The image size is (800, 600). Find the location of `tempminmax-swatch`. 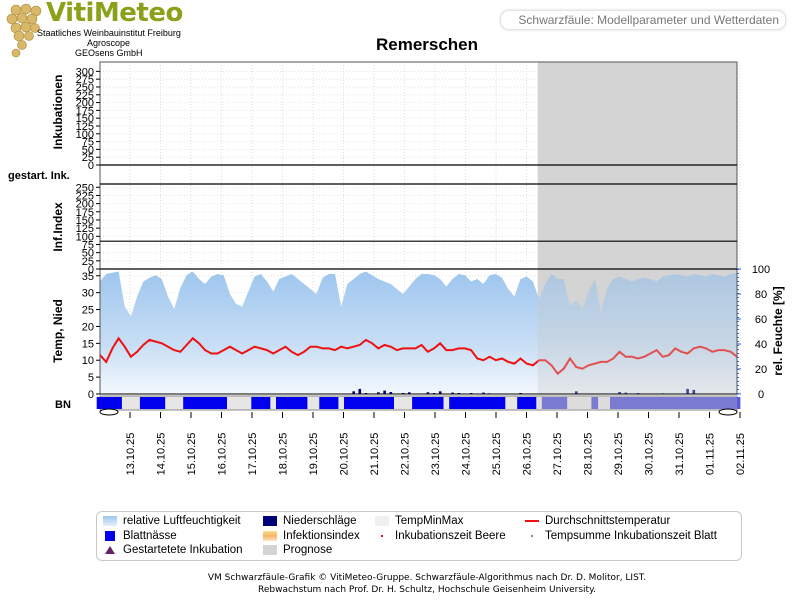

tempminmax-swatch is located at coordinates (382, 521).